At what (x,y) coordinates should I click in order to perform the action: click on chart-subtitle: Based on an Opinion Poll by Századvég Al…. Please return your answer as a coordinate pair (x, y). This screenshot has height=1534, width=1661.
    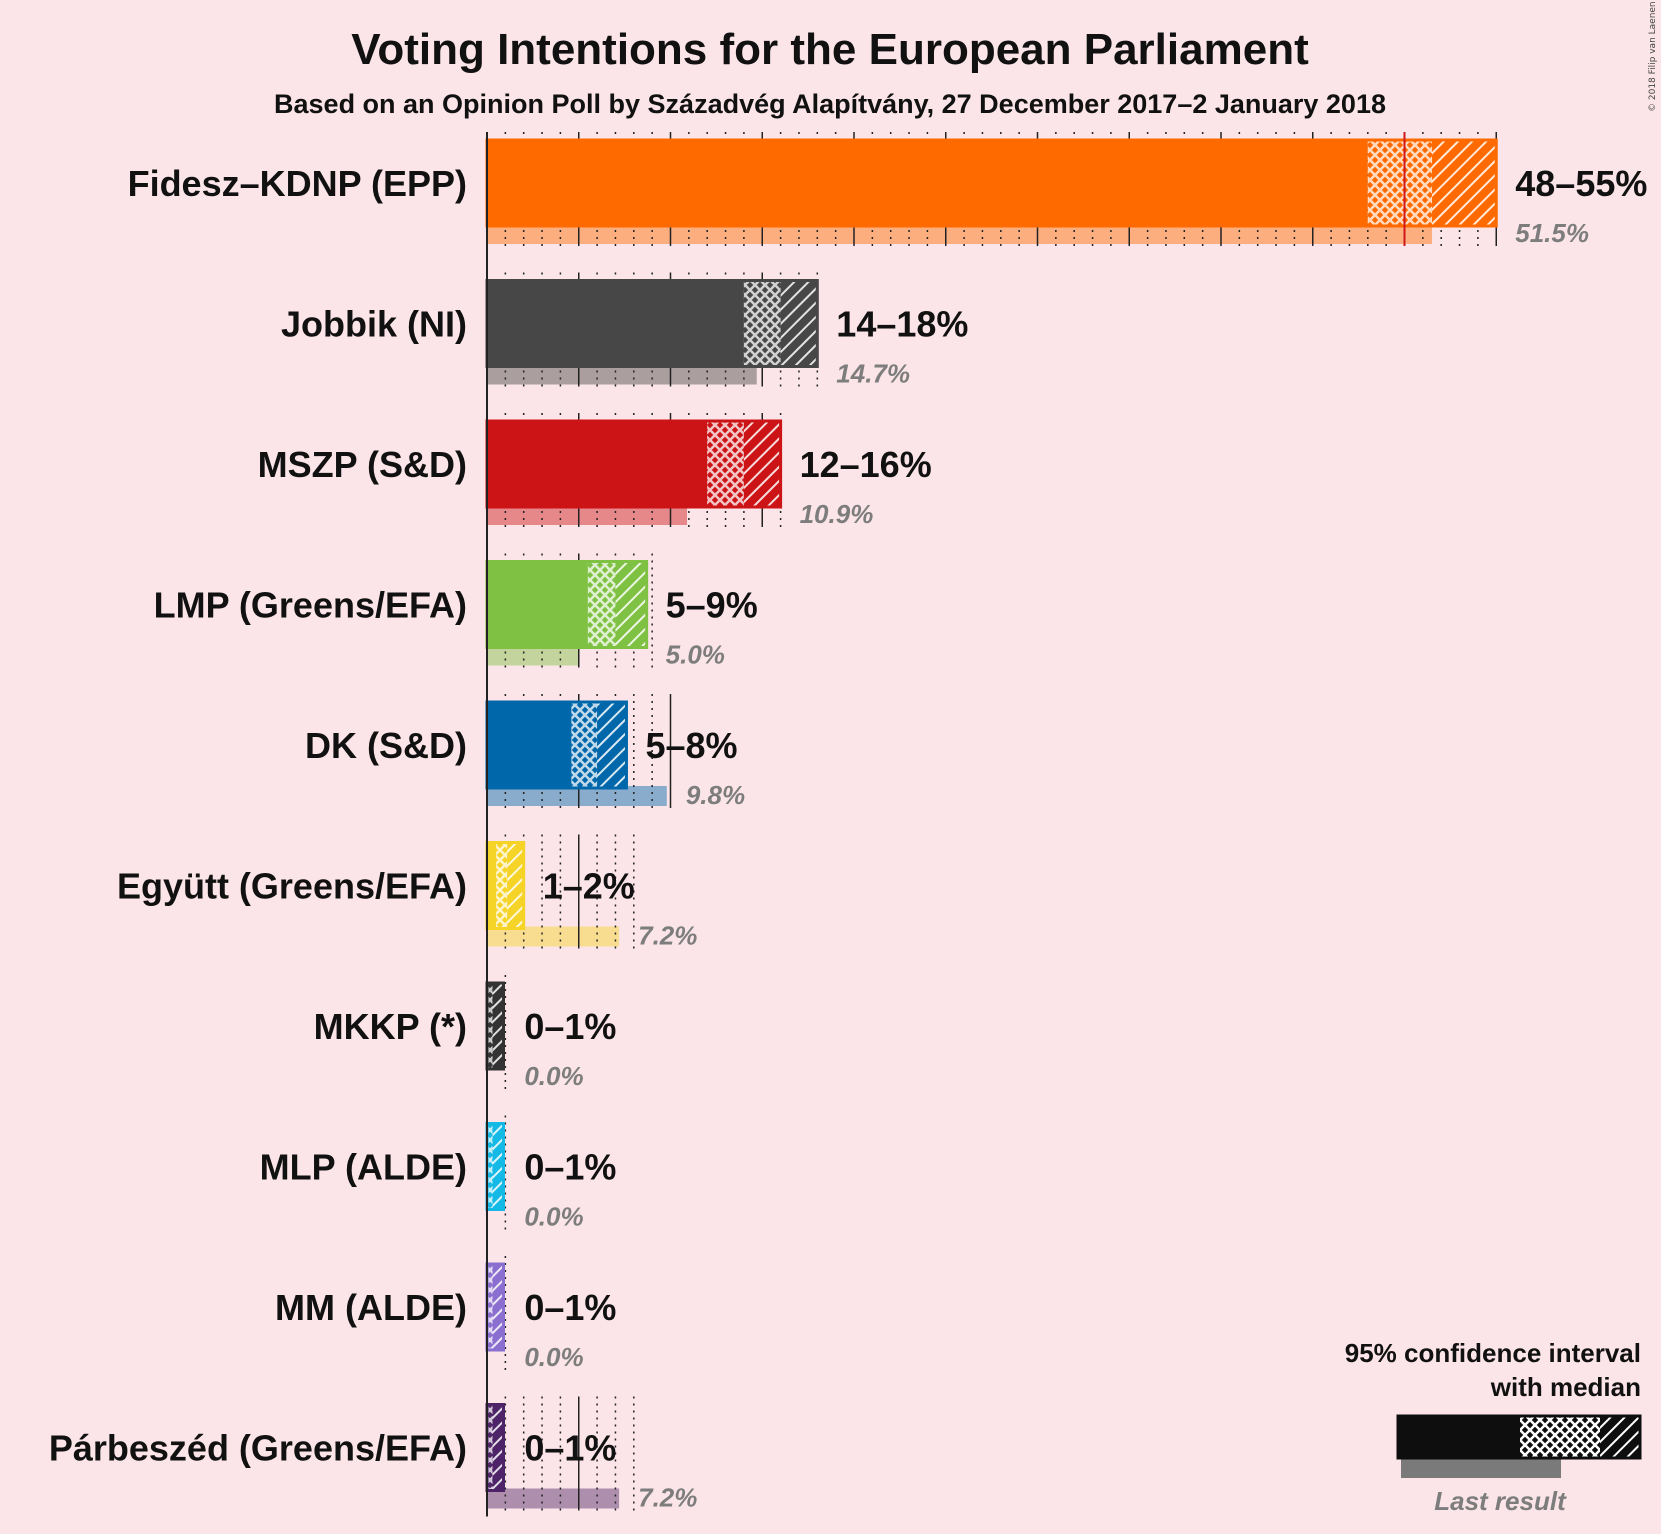
    Looking at the image, I should click on (830, 104).